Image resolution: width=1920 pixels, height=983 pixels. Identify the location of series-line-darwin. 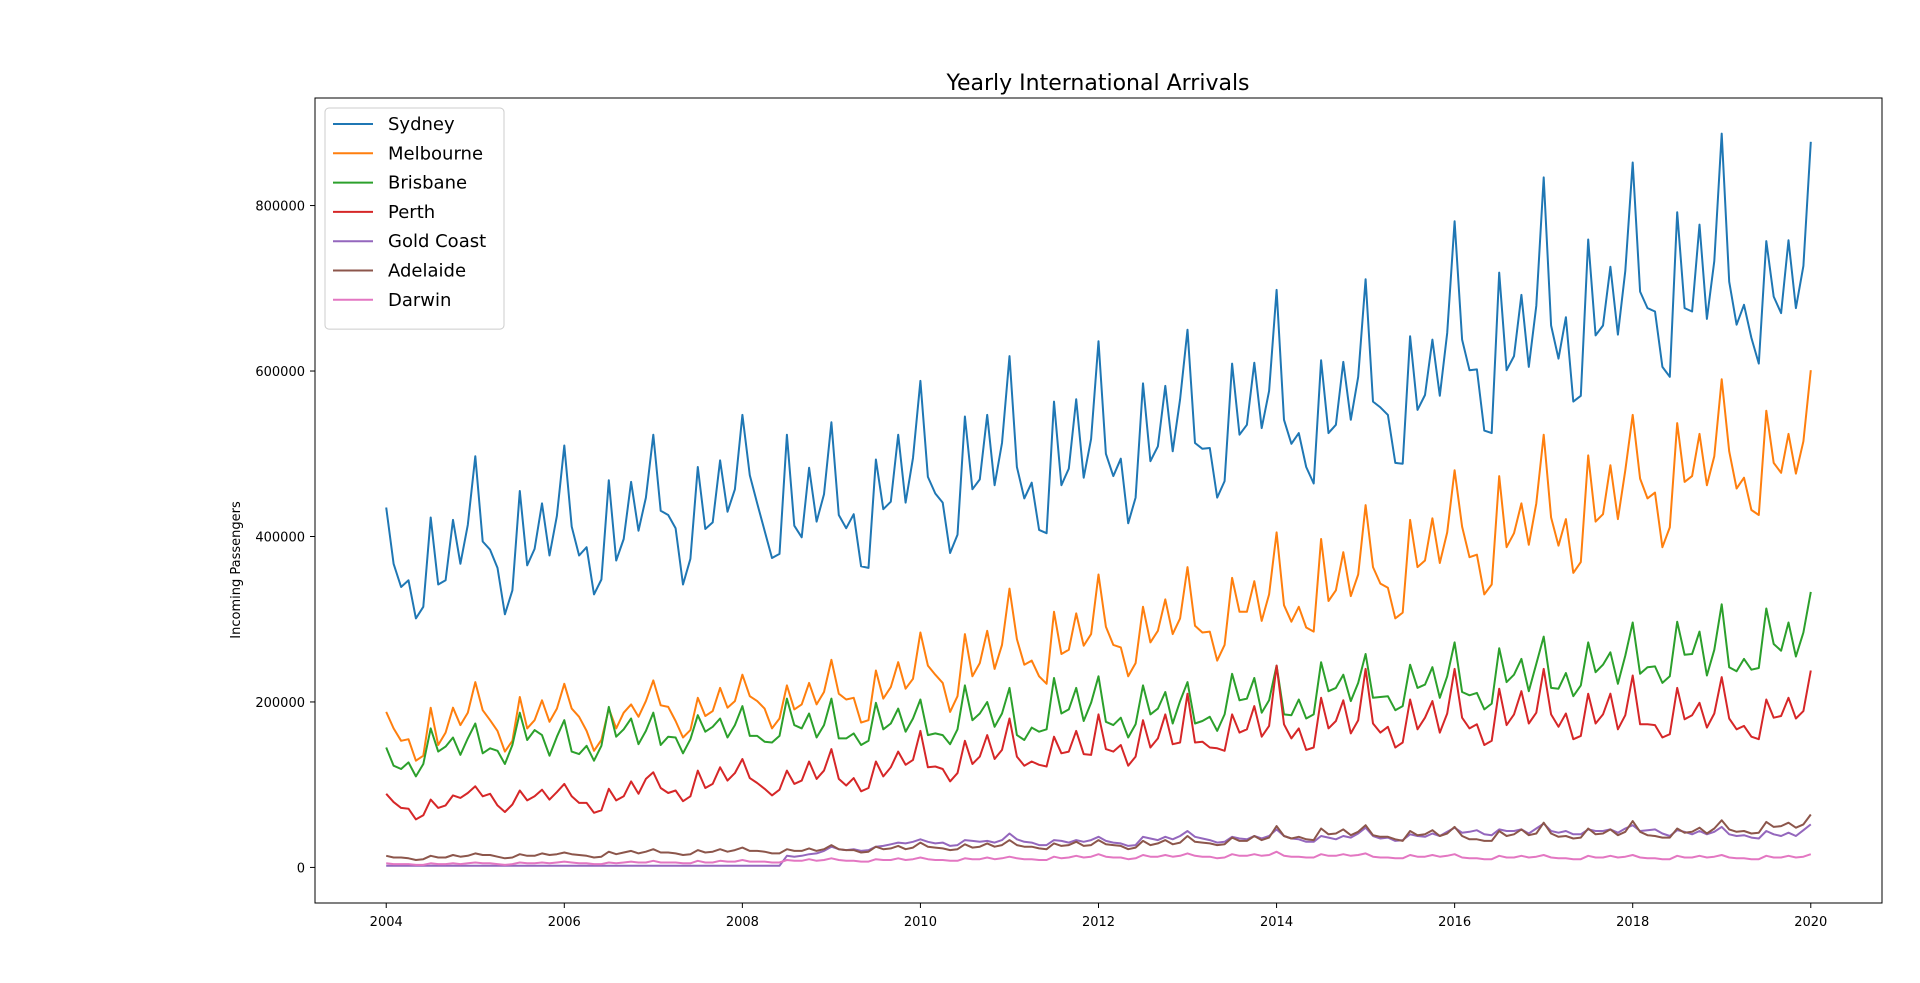
(1099, 858).